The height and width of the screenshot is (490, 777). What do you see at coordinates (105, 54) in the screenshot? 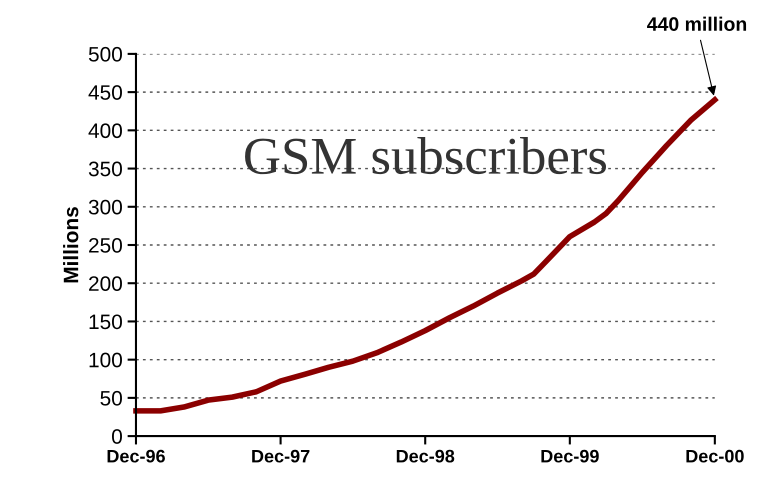
I see `y-tick-label: 500` at bounding box center [105, 54].